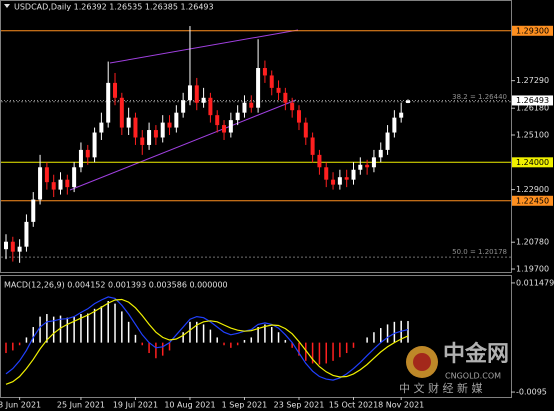 This screenshot has width=554, height=411. What do you see at coordinates (189, 405) in the screenshot?
I see `x-tick-label: 10 Aug 2021` at bounding box center [189, 405].